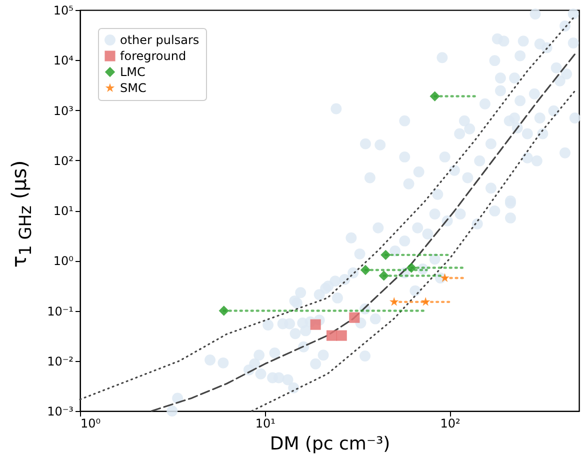 Image resolution: width=583 pixels, height=471 pixels. I want to click on x-axis-title: DM (pc cm⁻³), so click(330, 444).